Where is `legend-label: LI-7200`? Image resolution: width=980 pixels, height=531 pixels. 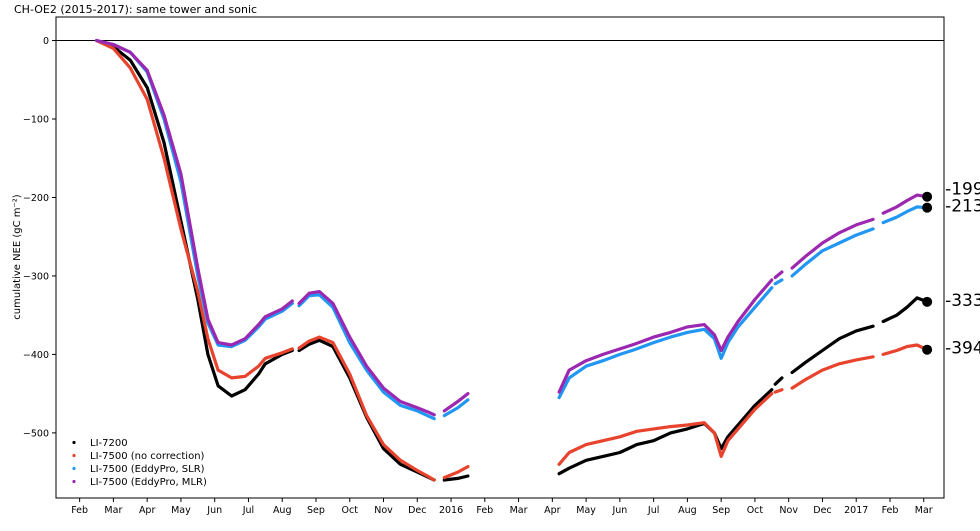
legend-label: LI-7200 is located at coordinates (109, 443).